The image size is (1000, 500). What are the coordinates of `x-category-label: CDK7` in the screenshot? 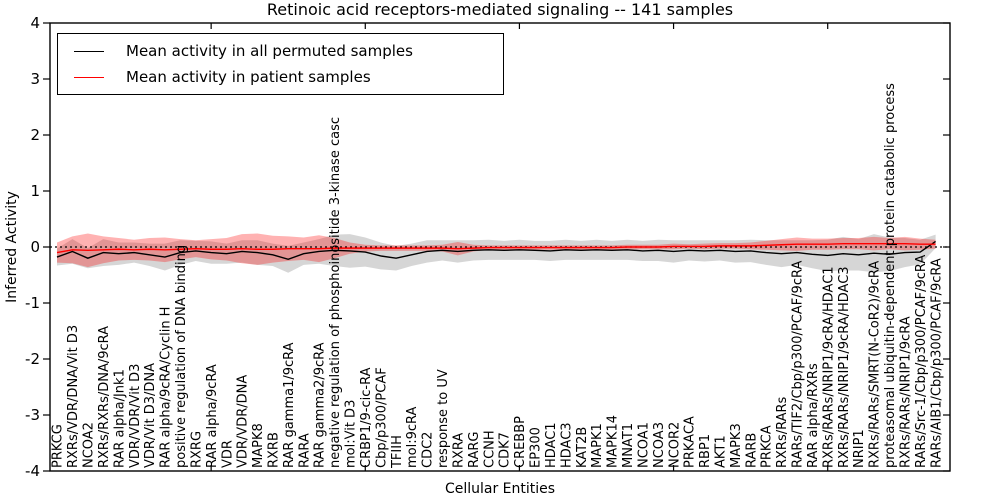 It's located at (505, 450).